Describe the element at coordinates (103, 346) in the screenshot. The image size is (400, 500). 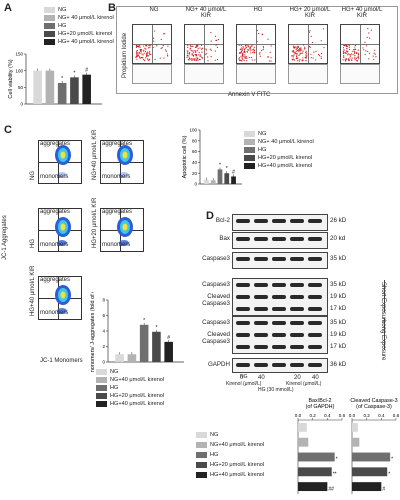
I see `chart-c2-ytick: 2` at that location.